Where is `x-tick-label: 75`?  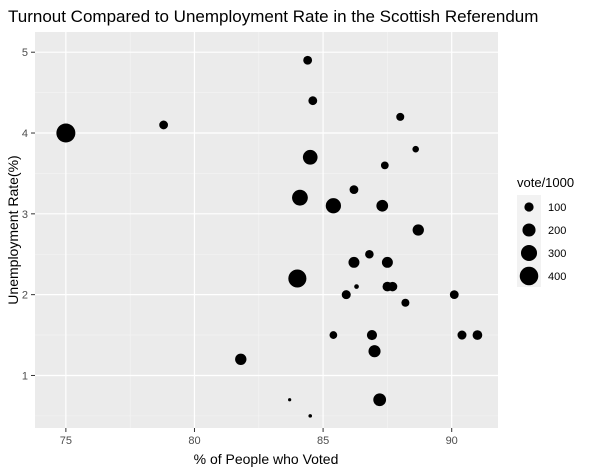
x-tick-label: 75 is located at coordinates (66, 441).